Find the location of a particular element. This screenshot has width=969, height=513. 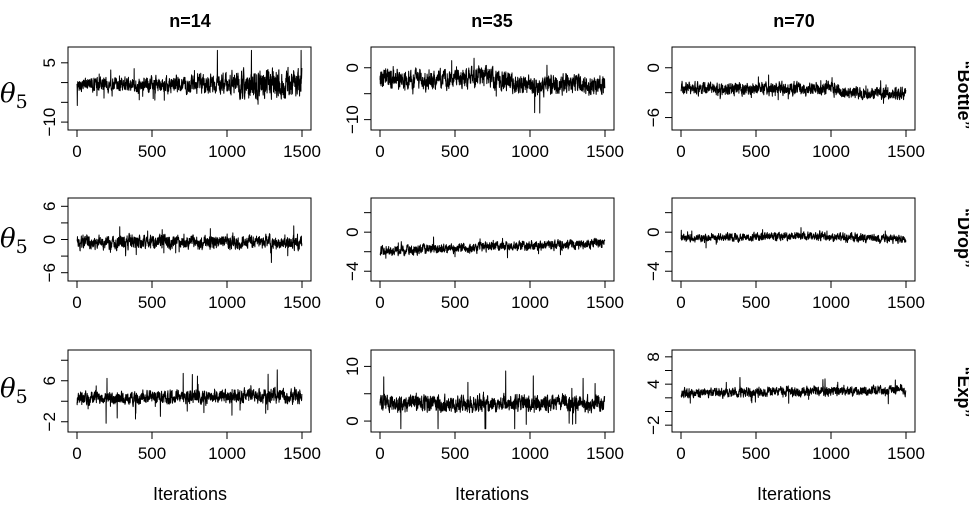

column-title-n14: n=14 is located at coordinates (190, 21).